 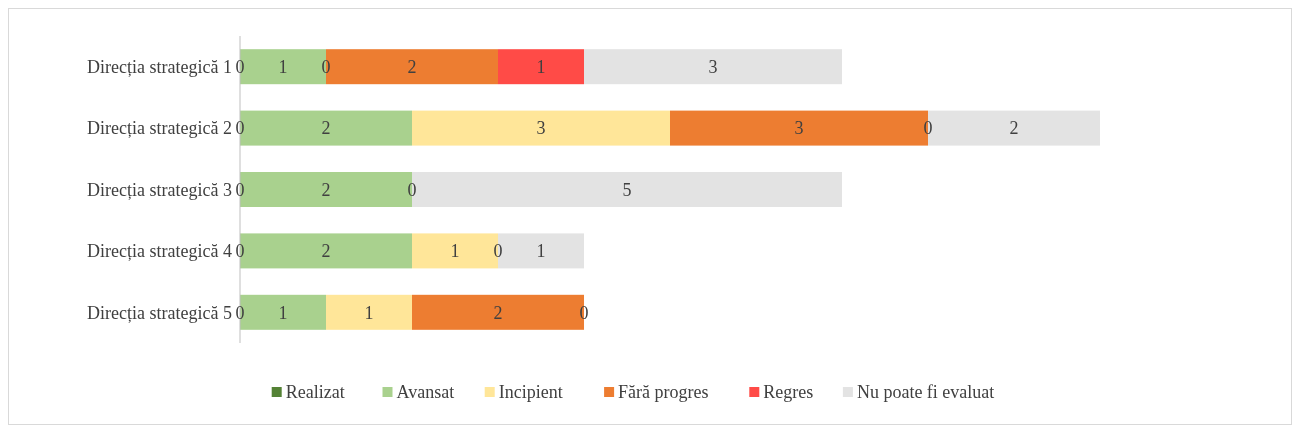 What do you see at coordinates (159, 189) in the screenshot?
I see `y-tick-label: Direcția strategică 3` at bounding box center [159, 189].